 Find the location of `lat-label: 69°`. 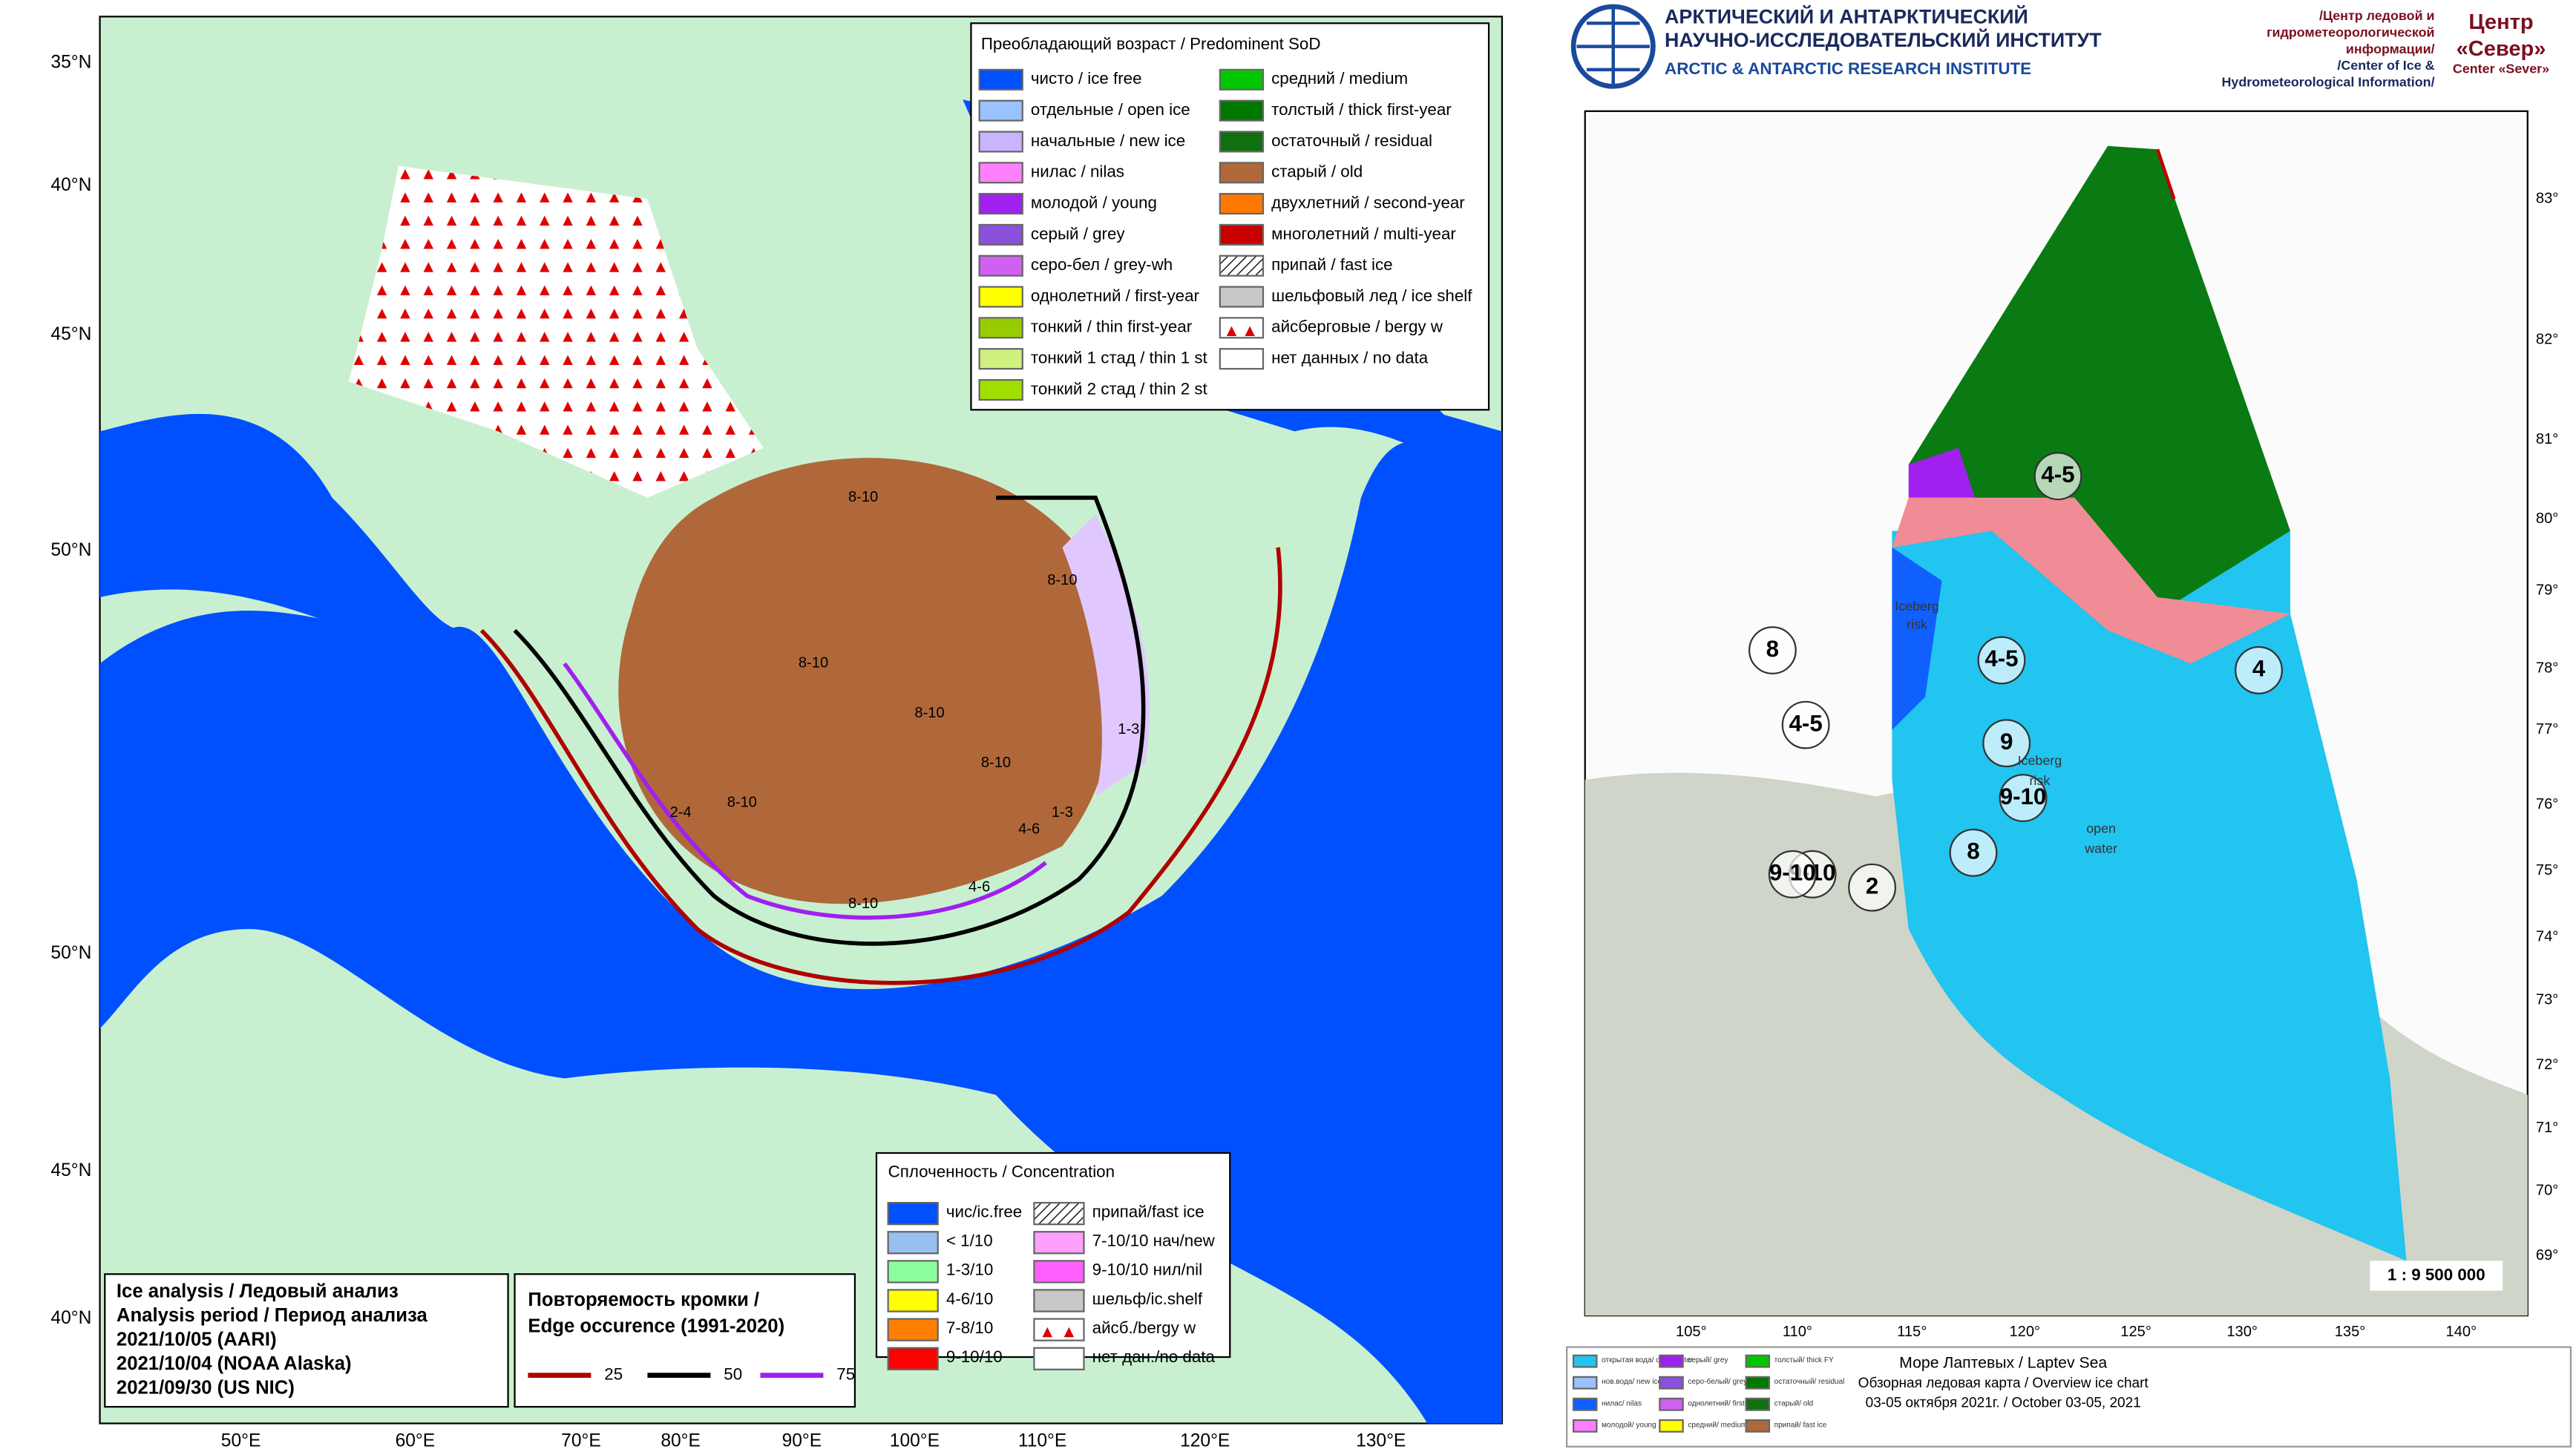

lat-label: 69° is located at coordinates (2547, 1255).